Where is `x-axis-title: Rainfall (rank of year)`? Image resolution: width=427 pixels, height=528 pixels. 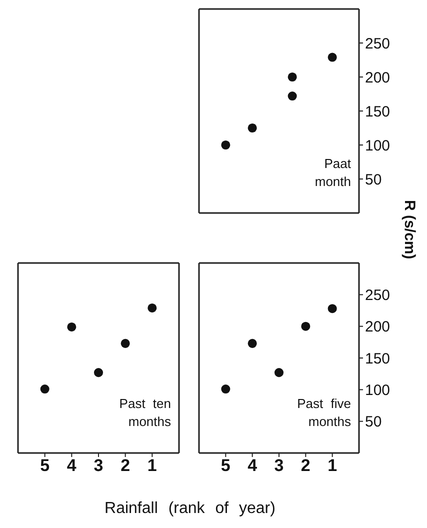 x-axis-title: Rainfall (rank of year) is located at coordinates (190, 509).